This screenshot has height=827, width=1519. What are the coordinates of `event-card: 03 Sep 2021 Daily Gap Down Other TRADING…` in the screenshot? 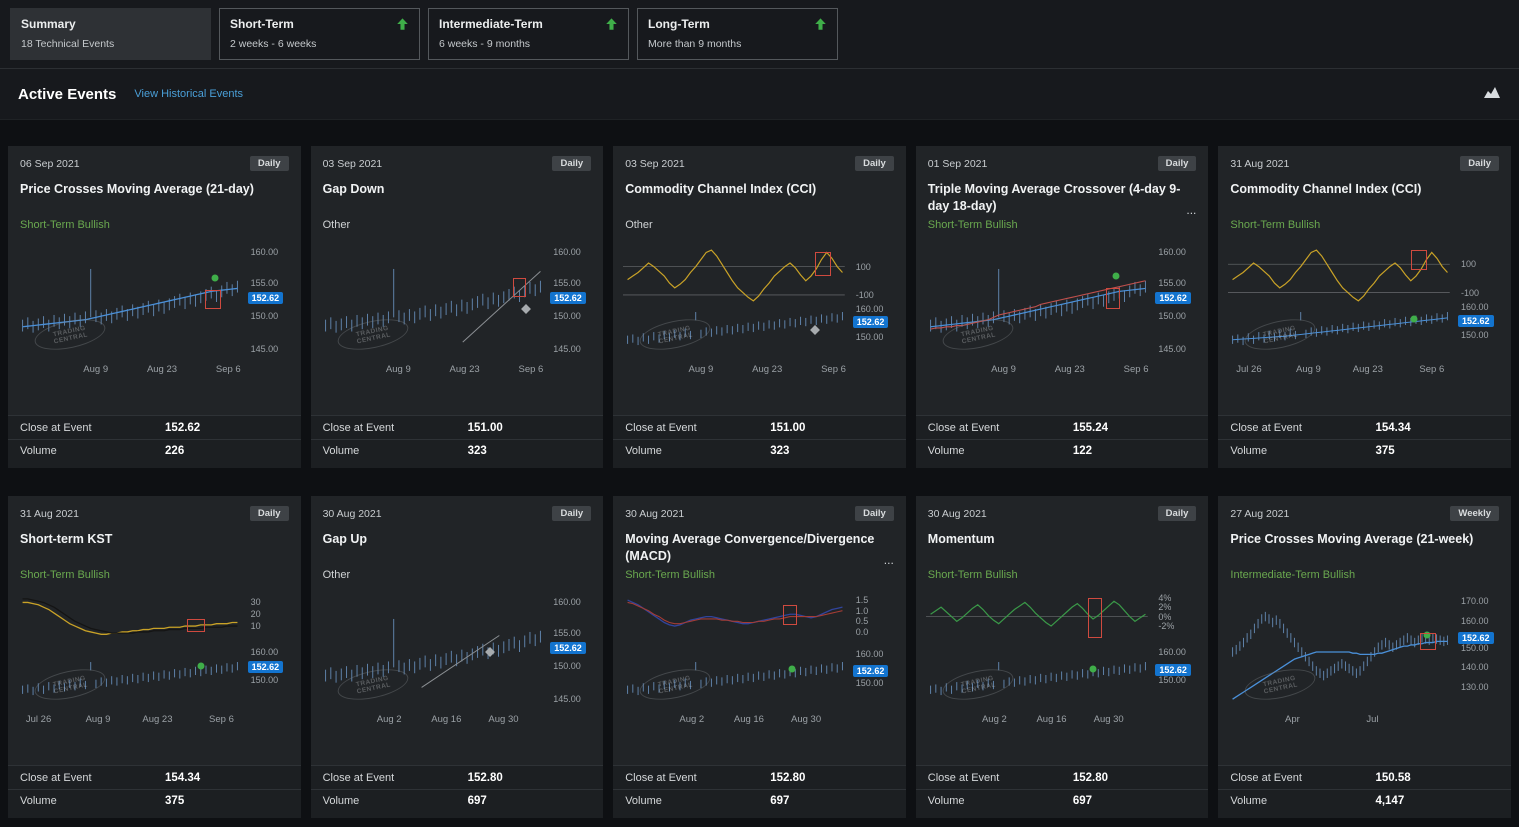 It's located at (457, 307).